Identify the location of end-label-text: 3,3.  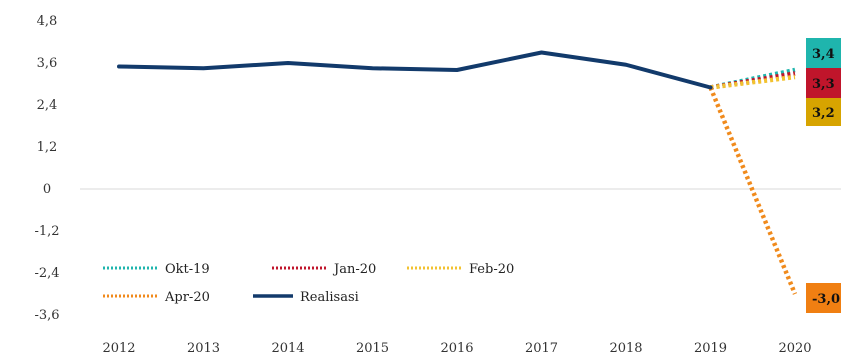
(823, 84).